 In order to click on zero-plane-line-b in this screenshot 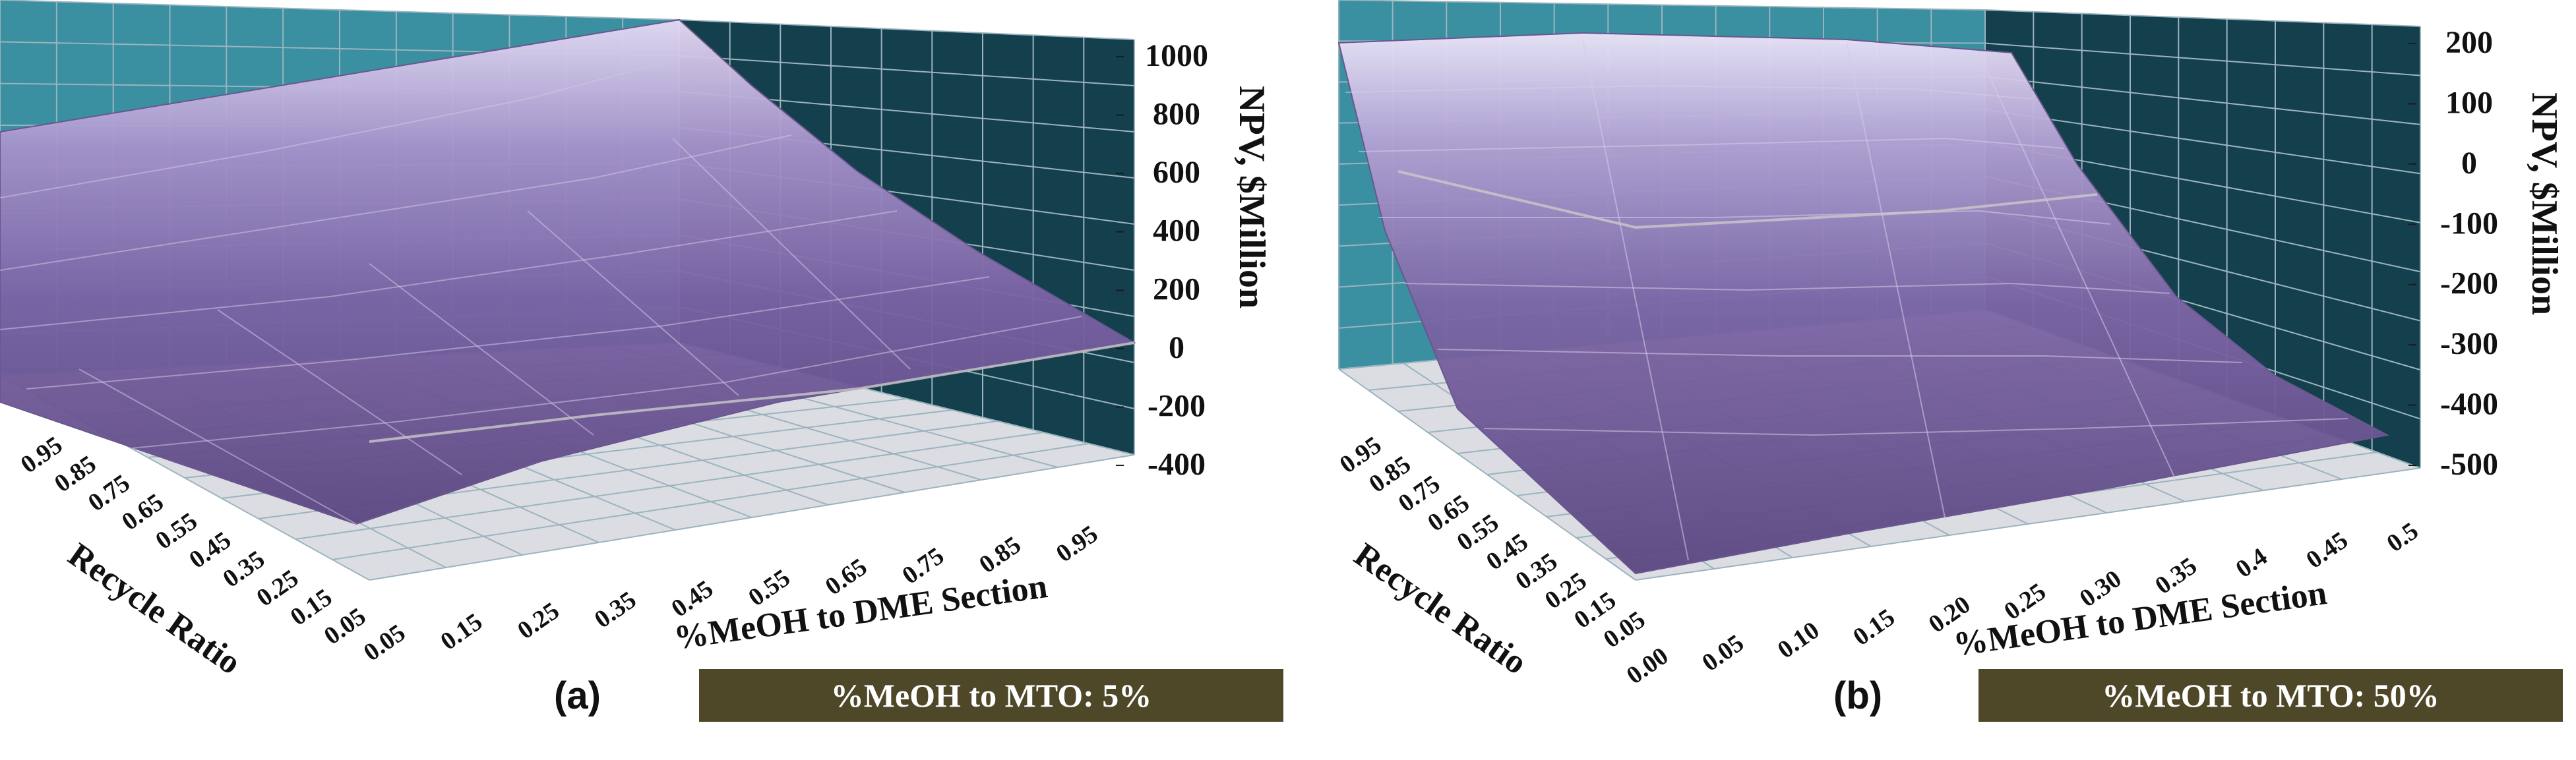, I will do `click(1747, 199)`.